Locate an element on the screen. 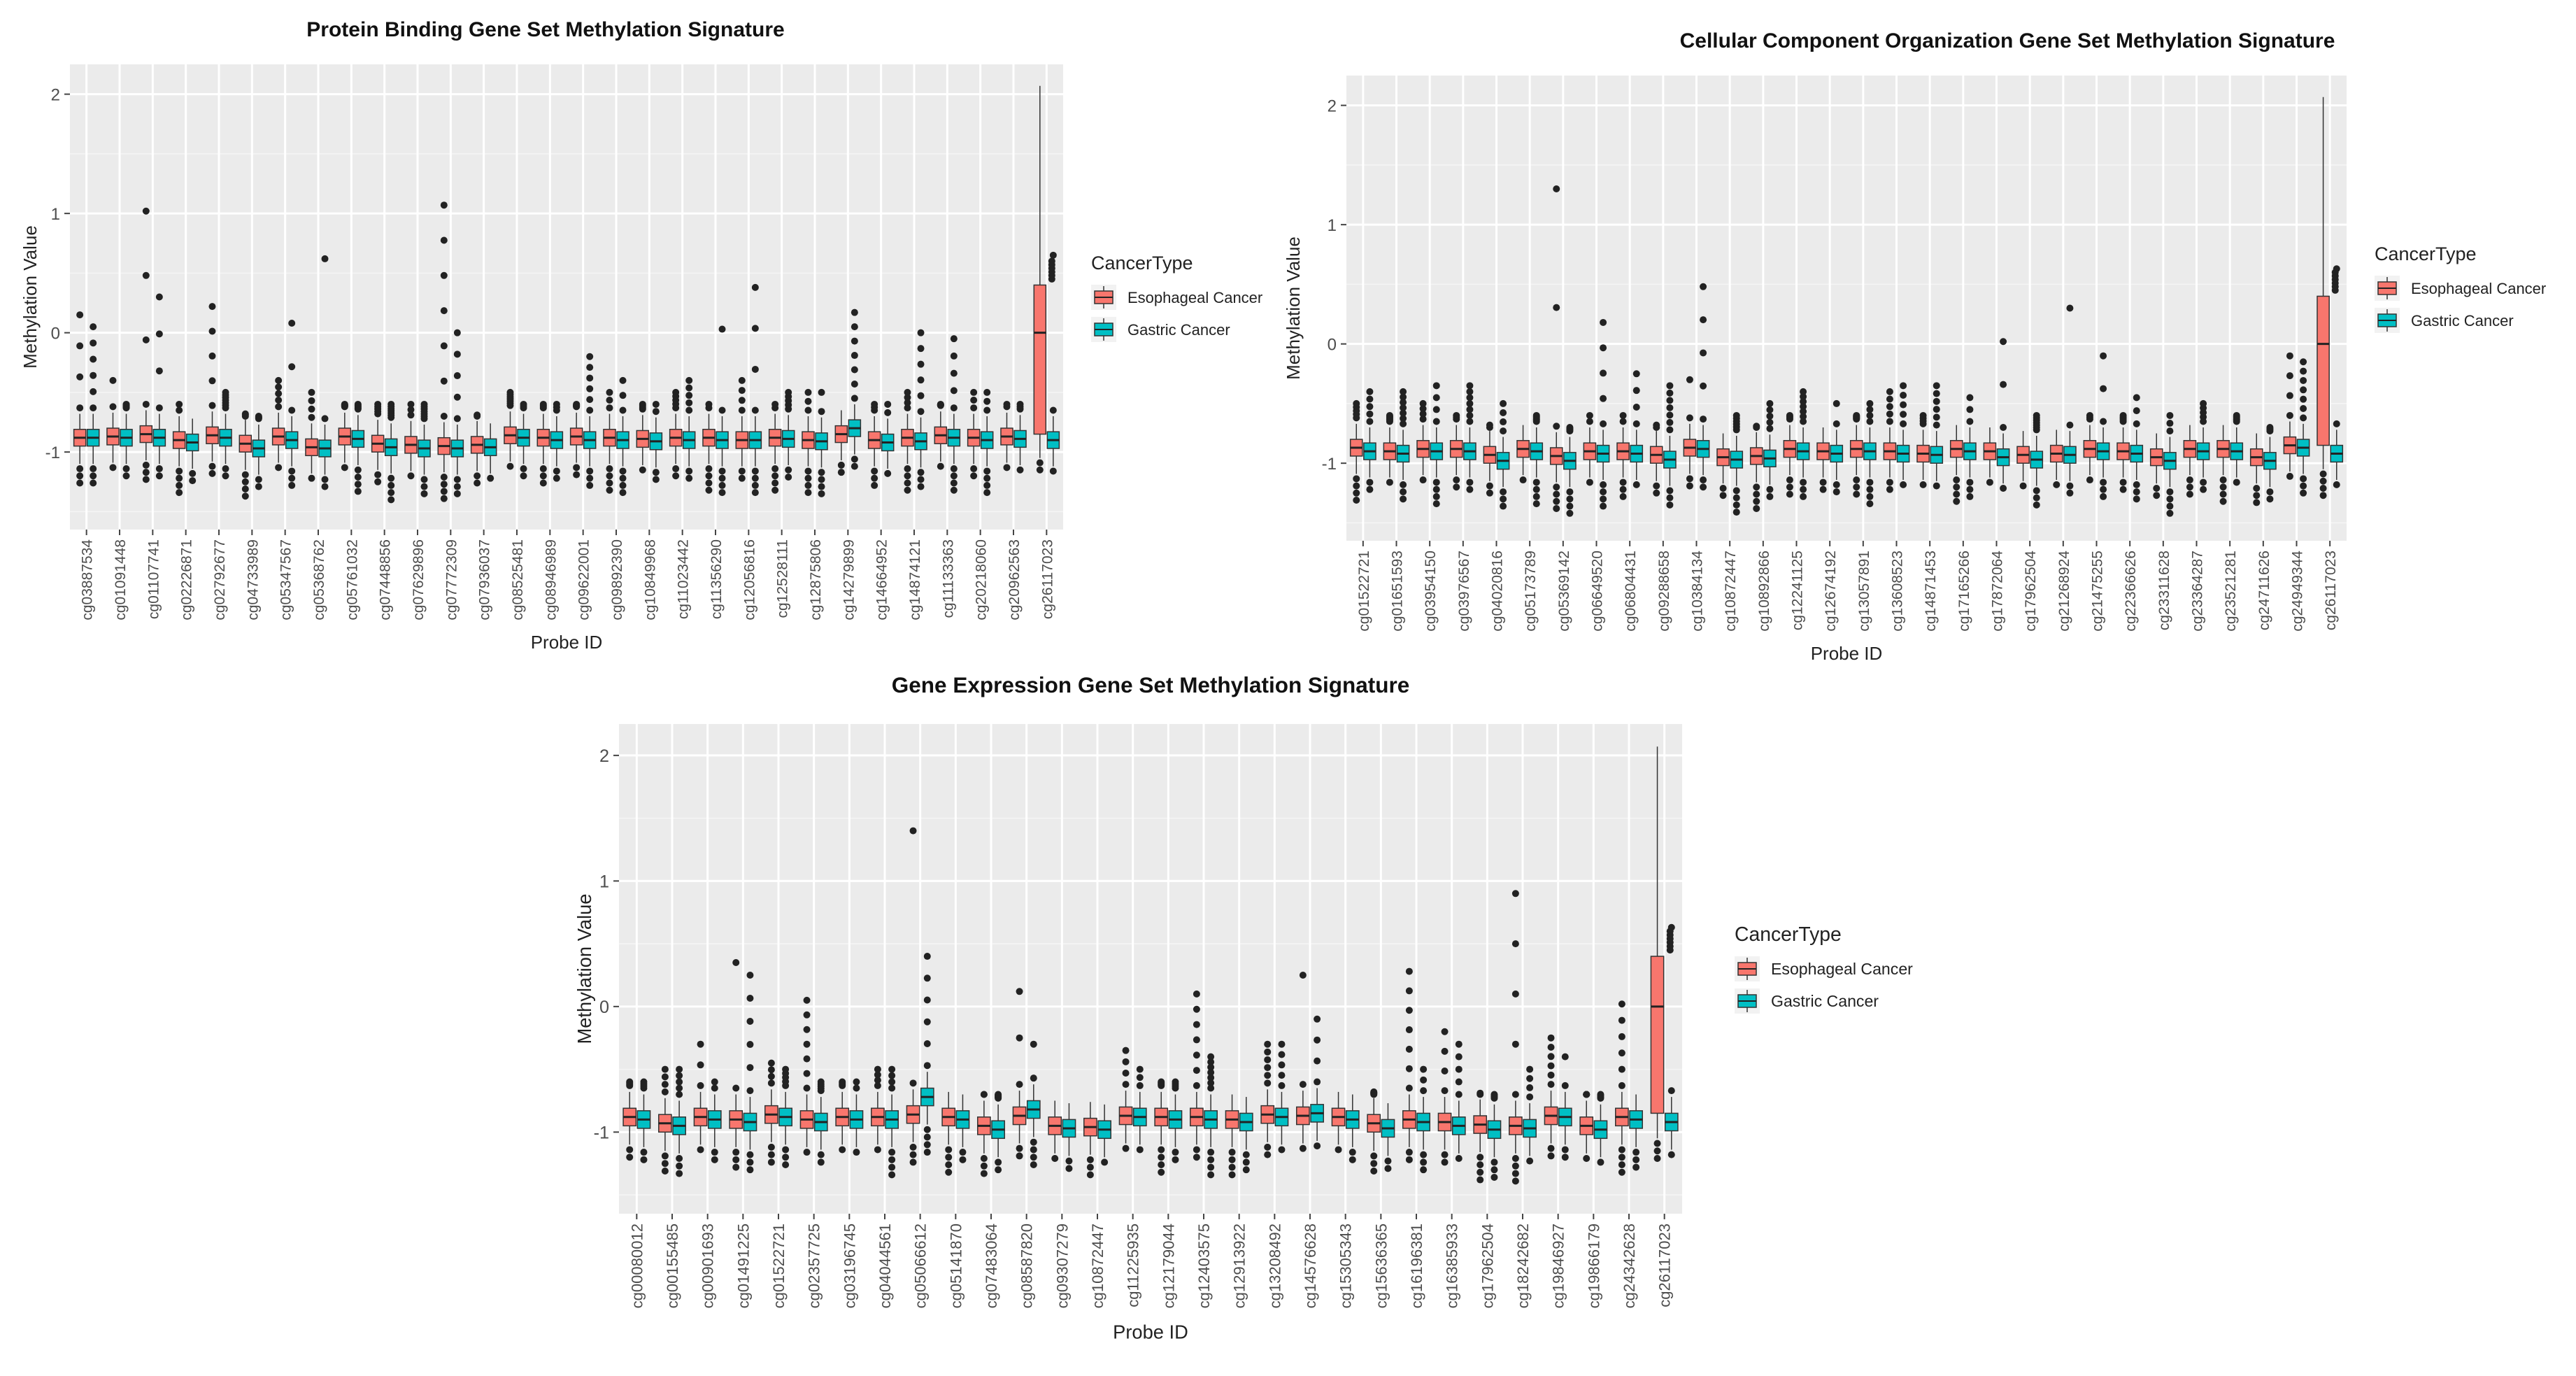 The image size is (2576, 1376). box-esophageal-cg03887534 is located at coordinates (80, 399).